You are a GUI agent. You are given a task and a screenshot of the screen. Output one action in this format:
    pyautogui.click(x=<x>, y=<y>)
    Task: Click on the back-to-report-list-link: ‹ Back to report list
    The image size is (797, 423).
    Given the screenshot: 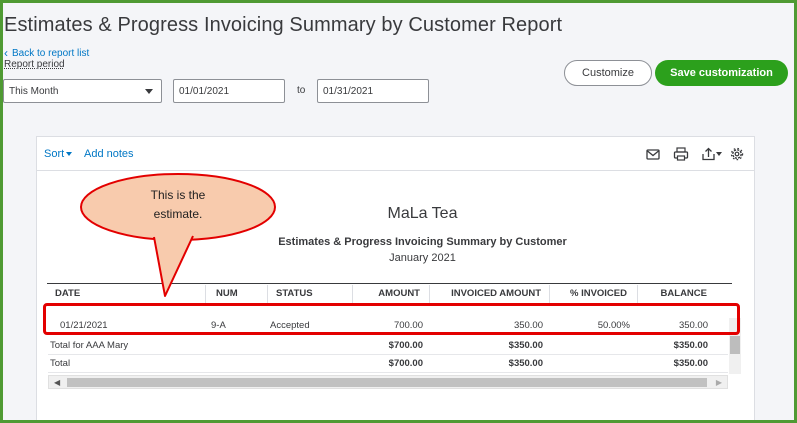 What is the action you would take?
    pyautogui.click(x=46, y=53)
    